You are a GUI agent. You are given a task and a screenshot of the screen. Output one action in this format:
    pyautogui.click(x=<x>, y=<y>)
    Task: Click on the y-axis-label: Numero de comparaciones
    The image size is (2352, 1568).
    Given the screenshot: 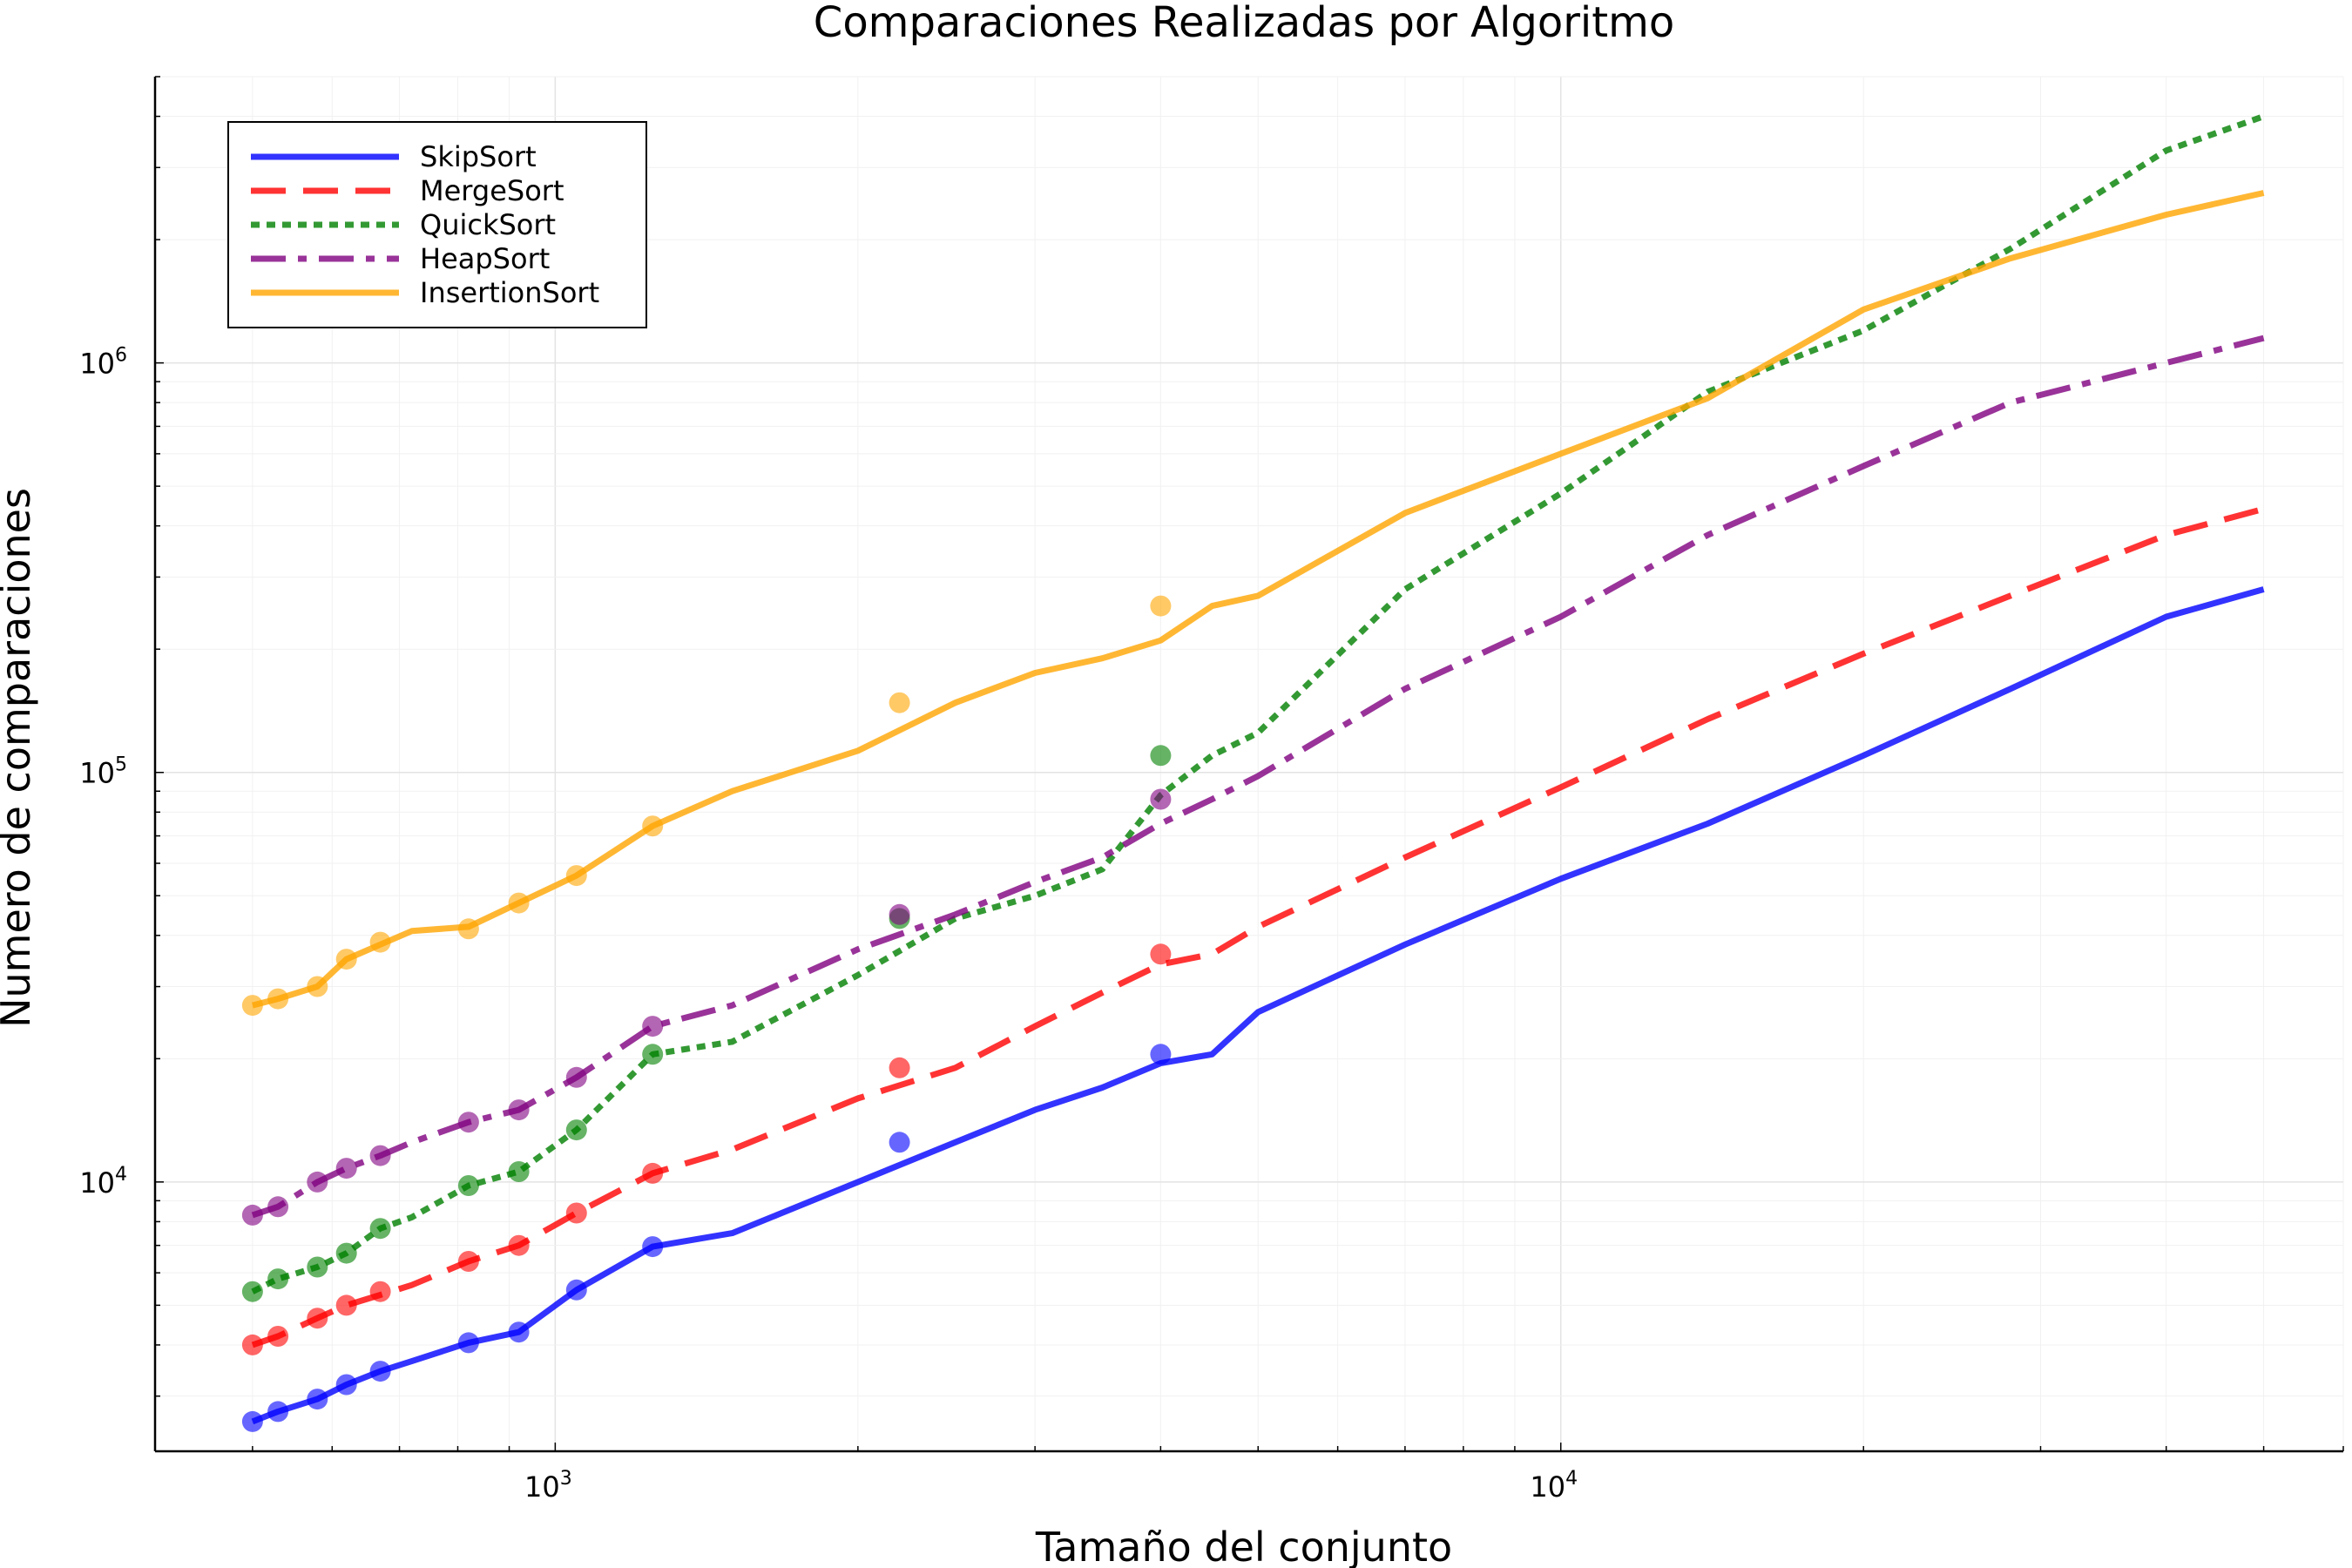 What is the action you would take?
    pyautogui.click(x=19, y=758)
    